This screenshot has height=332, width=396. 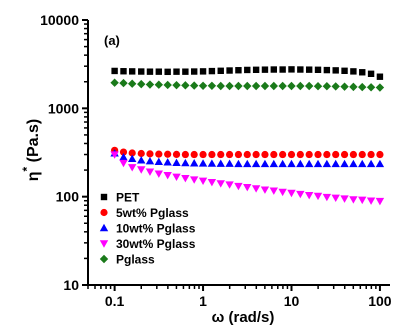 What do you see at coordinates (27, 168) in the screenshot?
I see `y-axis-star: *` at bounding box center [27, 168].